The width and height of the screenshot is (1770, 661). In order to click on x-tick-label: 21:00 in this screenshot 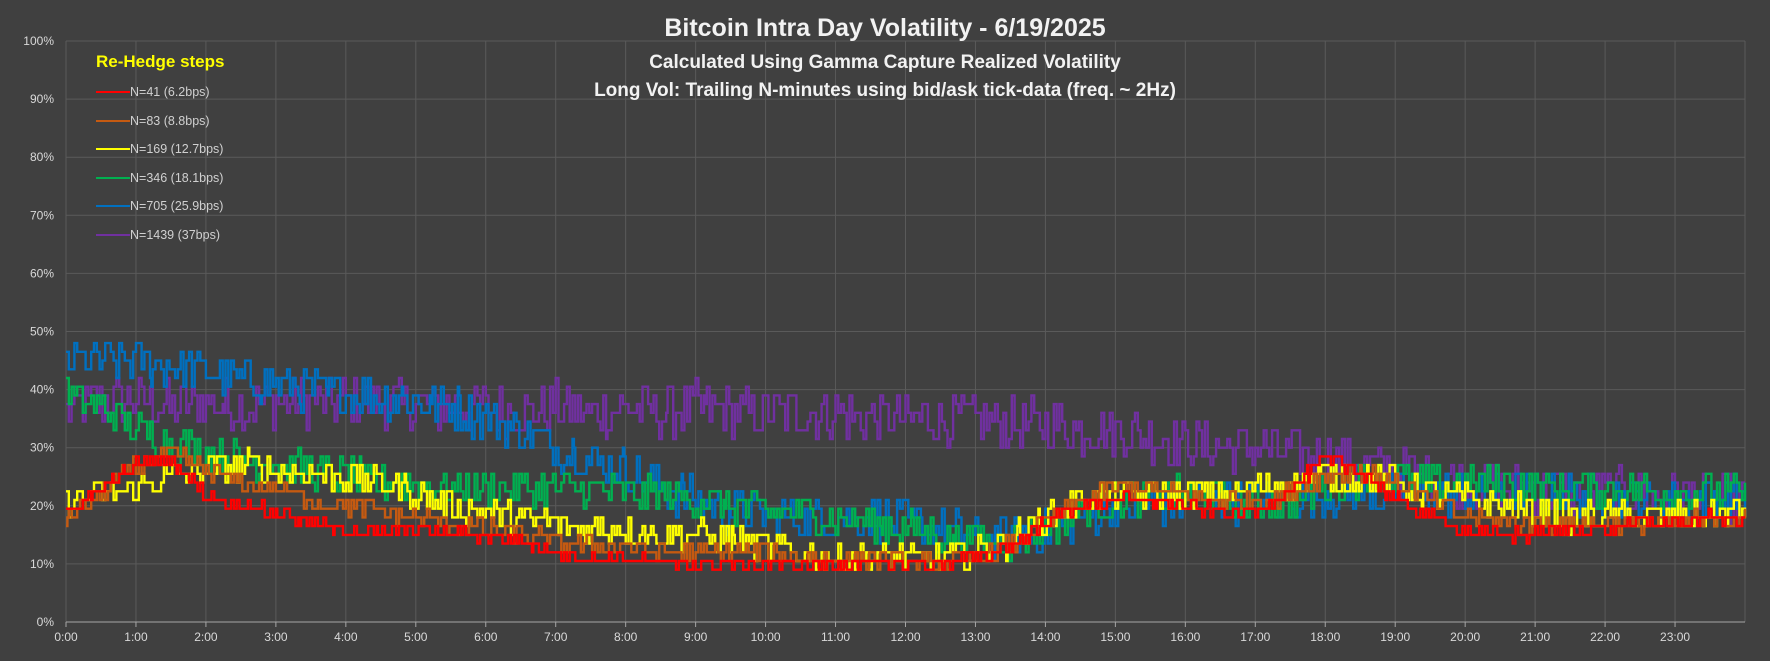, I will do `click(1535, 637)`.